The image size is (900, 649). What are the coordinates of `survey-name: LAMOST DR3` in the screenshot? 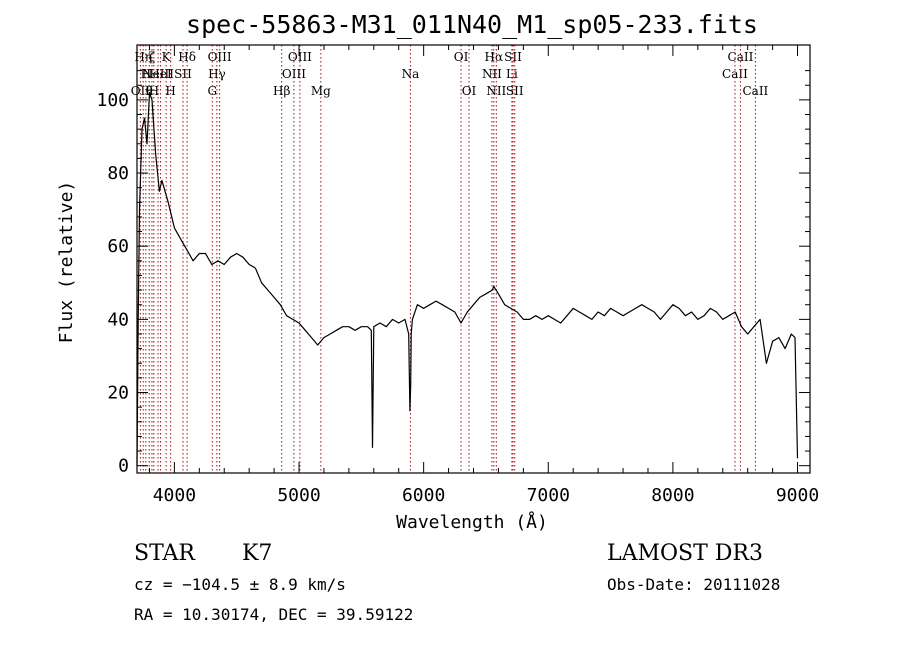 It's located at (685, 553).